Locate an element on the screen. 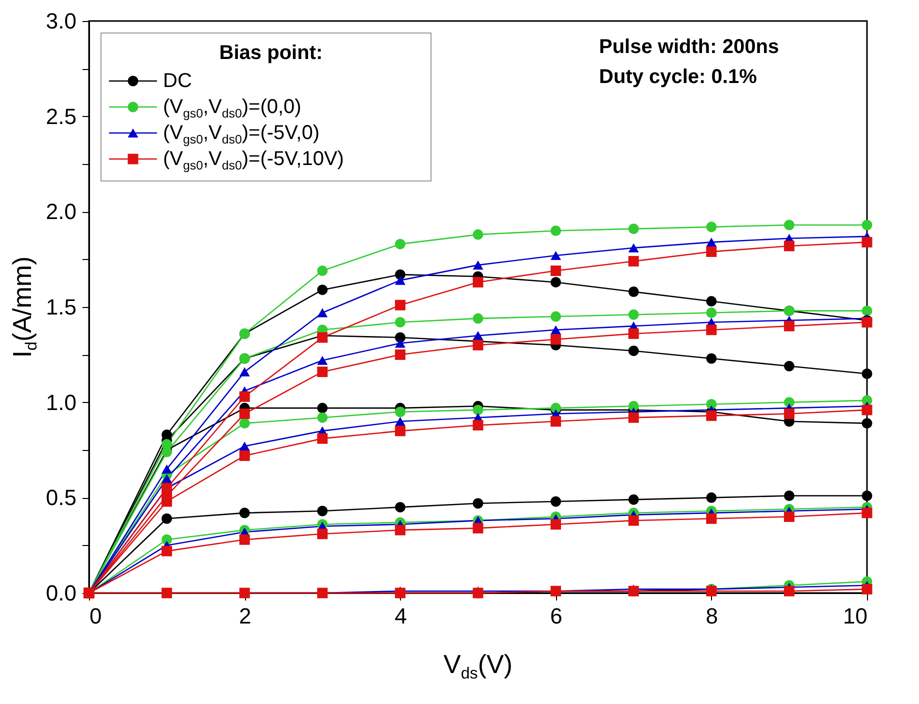  annotation: Pulse width: 200ns is located at coordinates (689, 47).